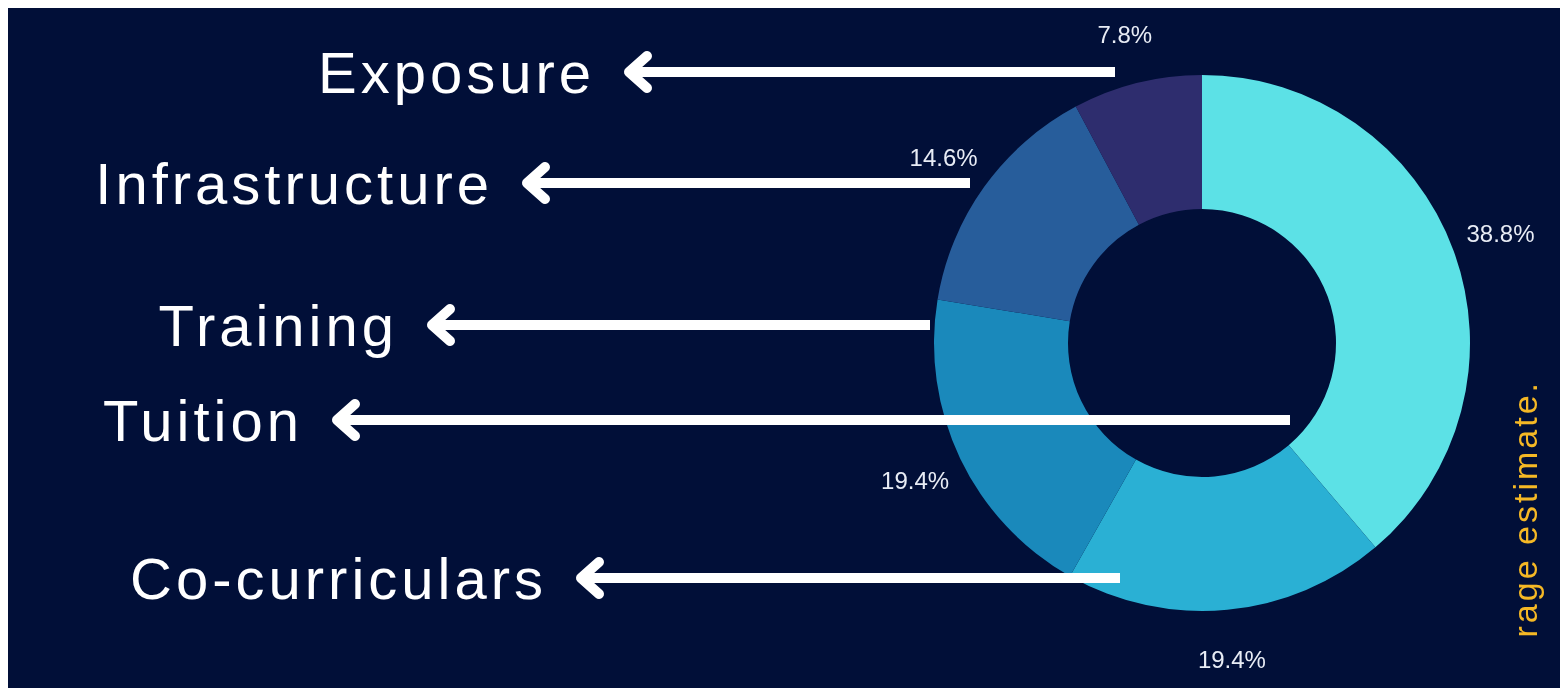 This screenshot has width=1568, height=695. I want to click on data-label: 7.8%, so click(1125, 34).